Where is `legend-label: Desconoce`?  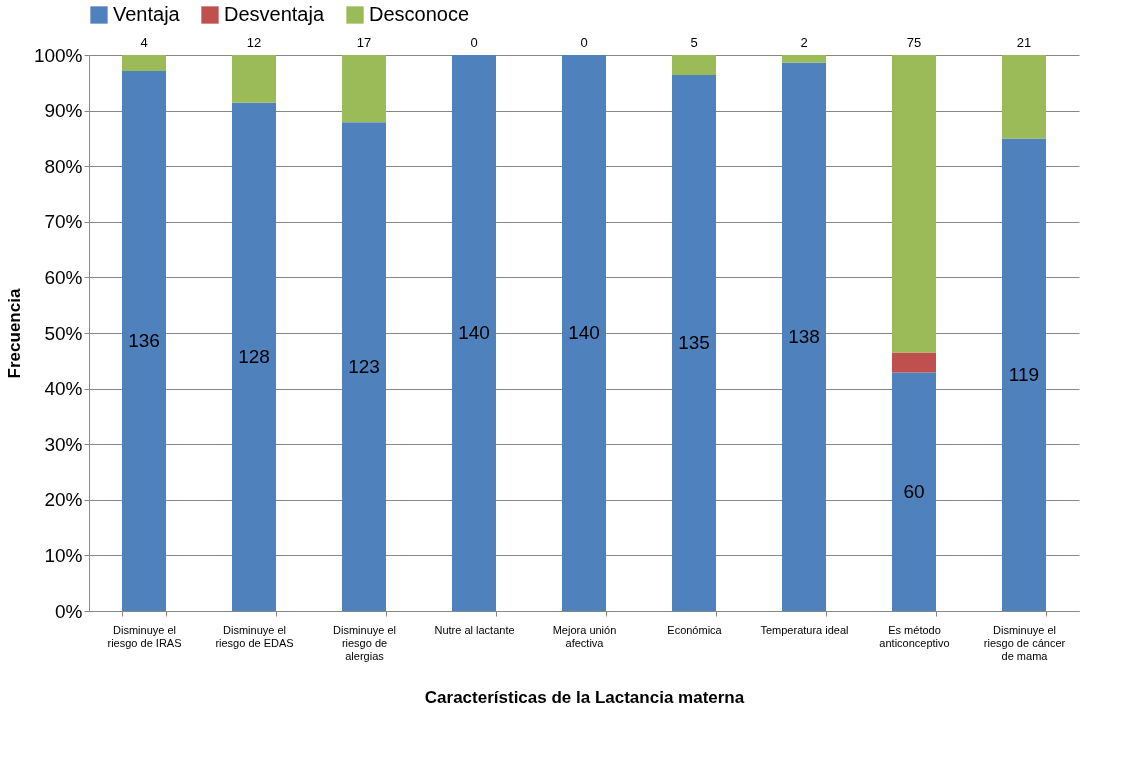
legend-label: Desconoce is located at coordinates (419, 14).